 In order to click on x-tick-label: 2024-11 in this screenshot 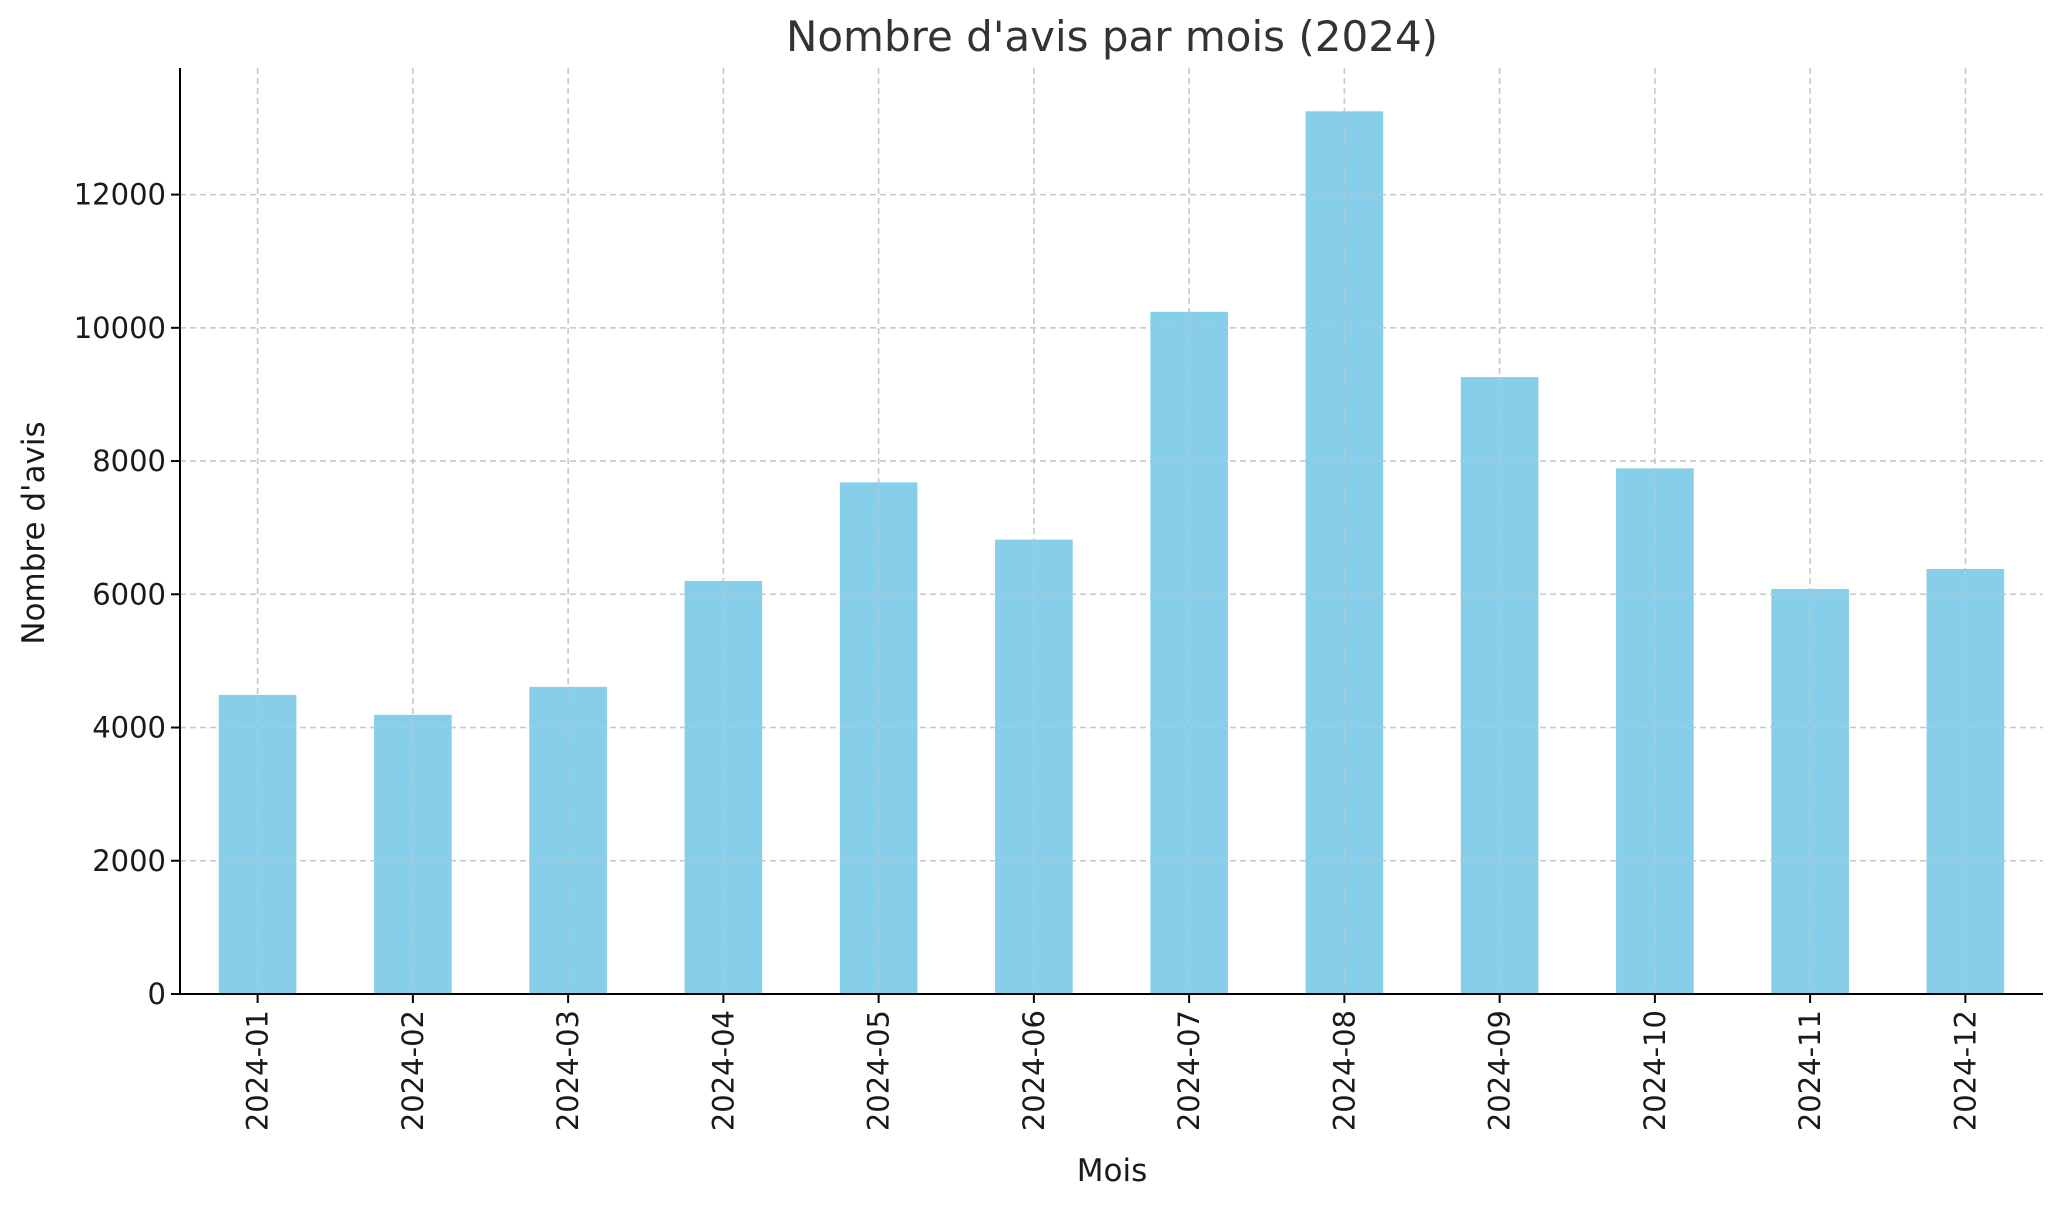, I will do `click(1810, 1070)`.